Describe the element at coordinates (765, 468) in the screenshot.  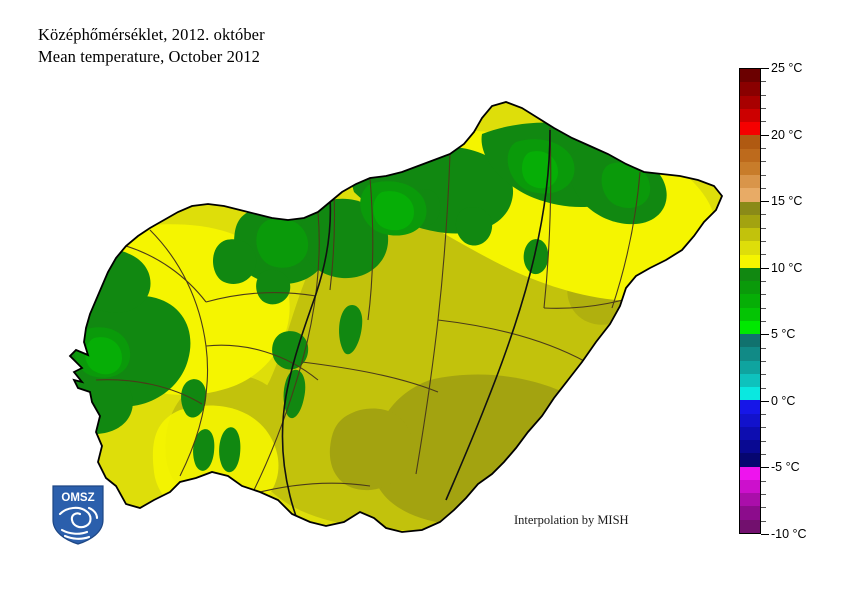
I see `colorbar-tick--5` at that location.